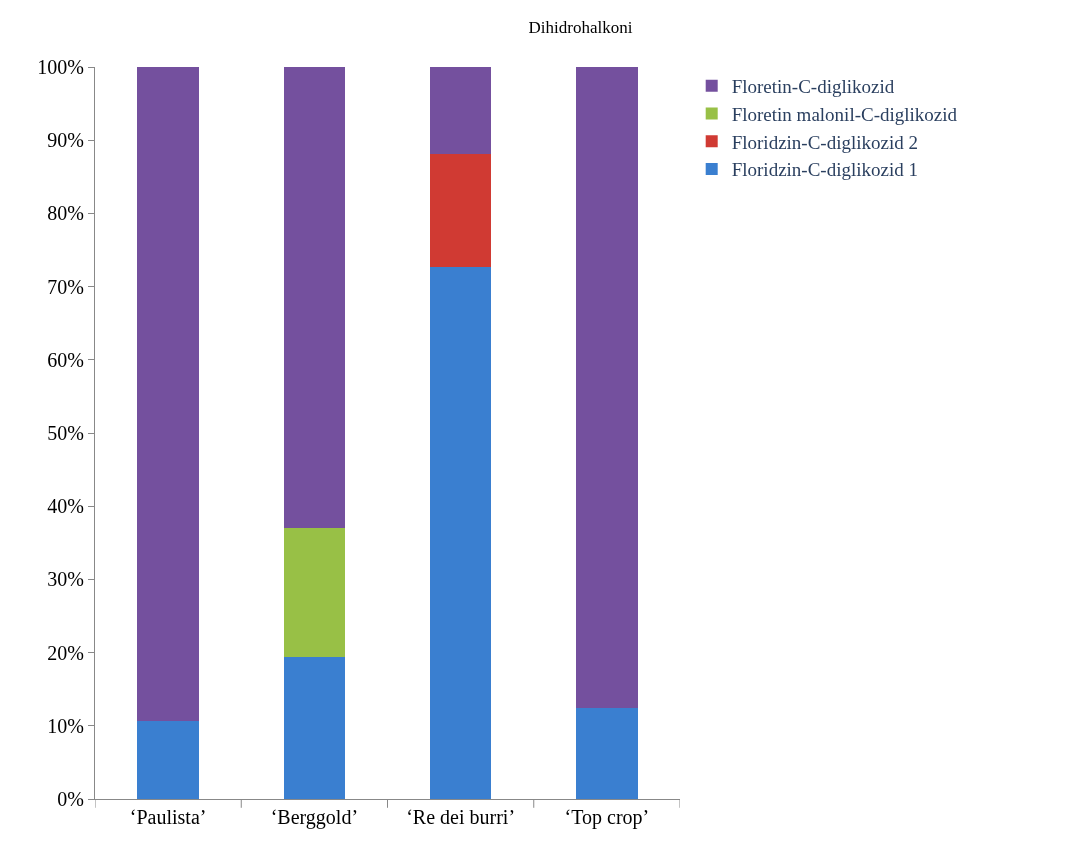  I want to click on y-tick-label: 100%, so click(60, 67).